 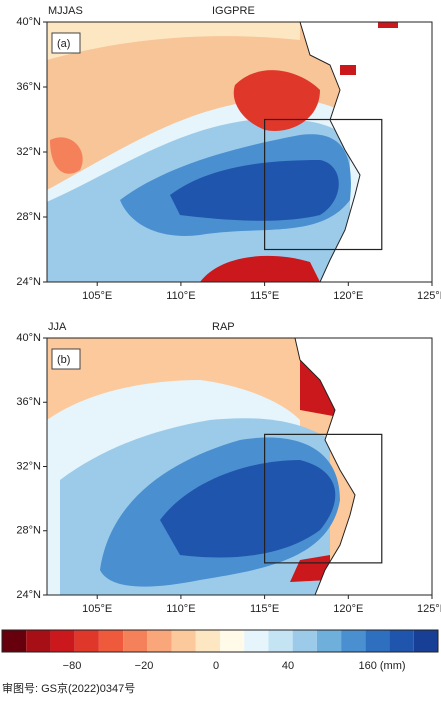 I want to click on colorbar-label: −20, so click(x=144, y=666).